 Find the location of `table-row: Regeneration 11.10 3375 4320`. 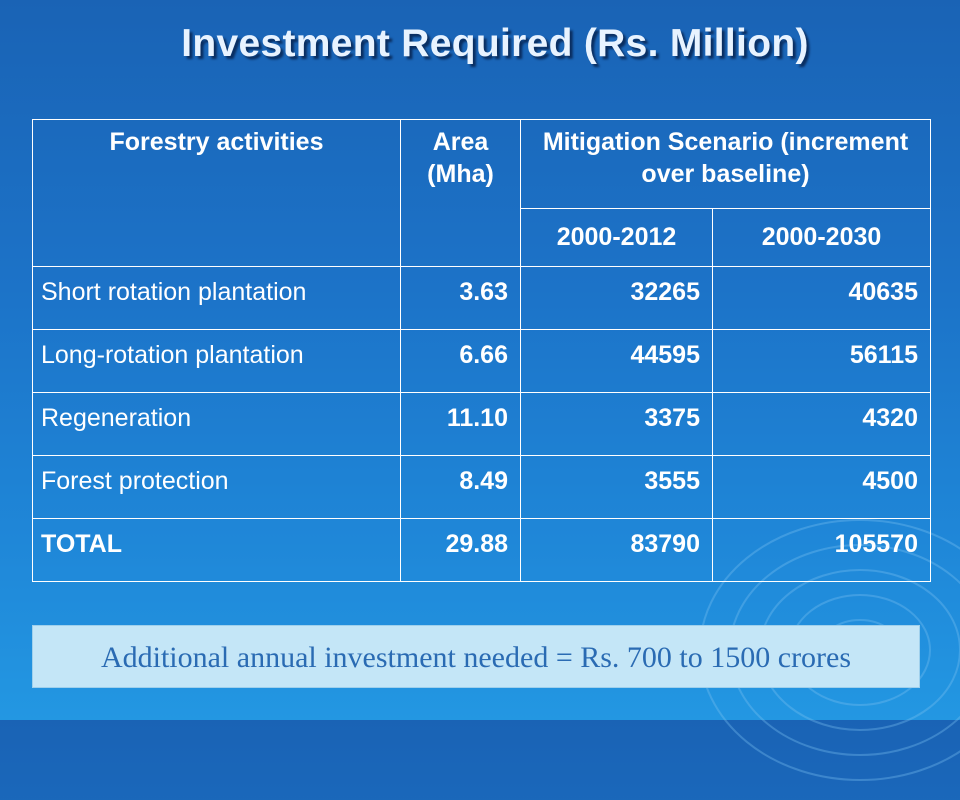

table-row: Regeneration 11.10 3375 4320 is located at coordinates (481, 424).